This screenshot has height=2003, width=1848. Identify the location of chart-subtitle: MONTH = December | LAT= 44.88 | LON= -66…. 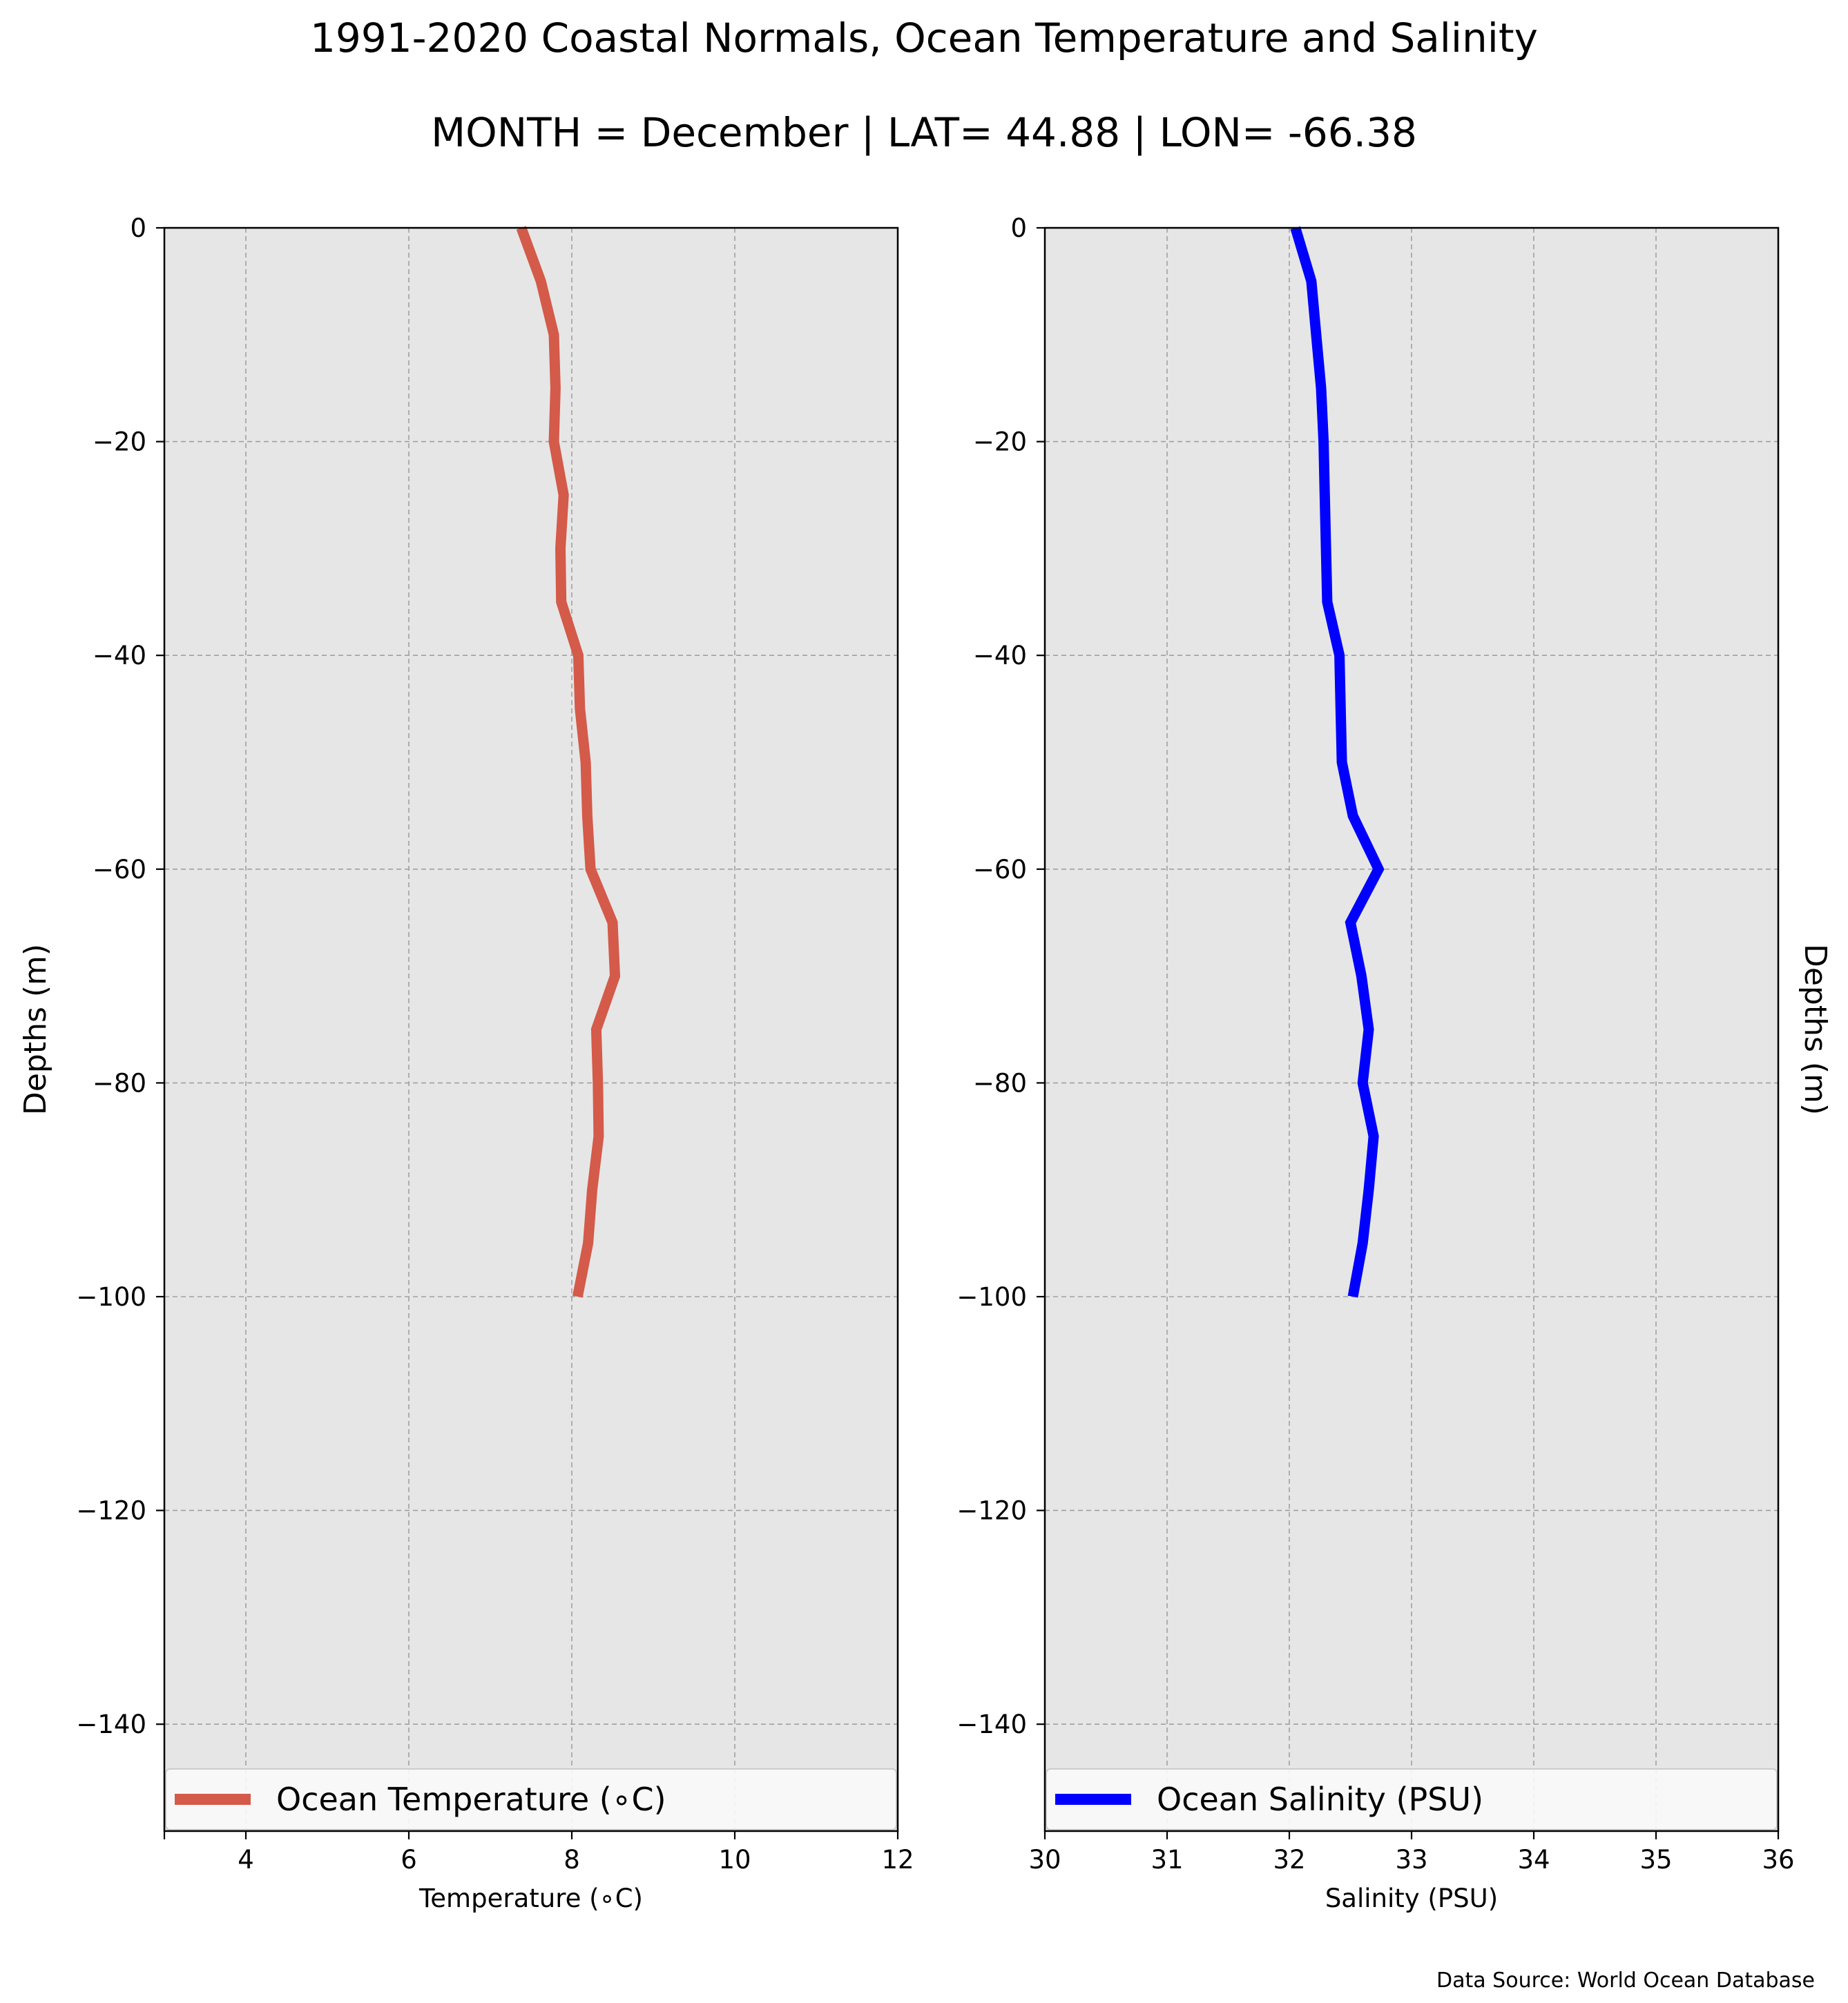
(924, 132).